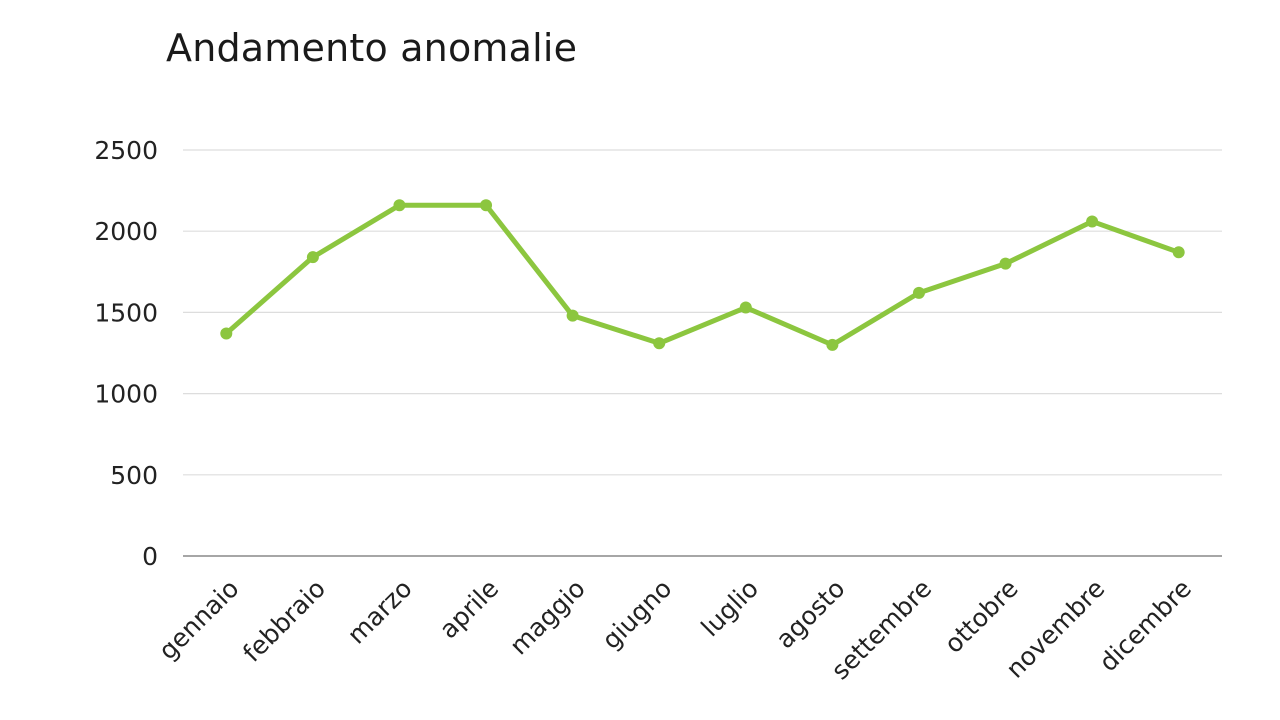 This screenshot has width=1280, height=720. Describe the element at coordinates (126, 150) in the screenshot. I see `y-tick-label: 2500` at that location.